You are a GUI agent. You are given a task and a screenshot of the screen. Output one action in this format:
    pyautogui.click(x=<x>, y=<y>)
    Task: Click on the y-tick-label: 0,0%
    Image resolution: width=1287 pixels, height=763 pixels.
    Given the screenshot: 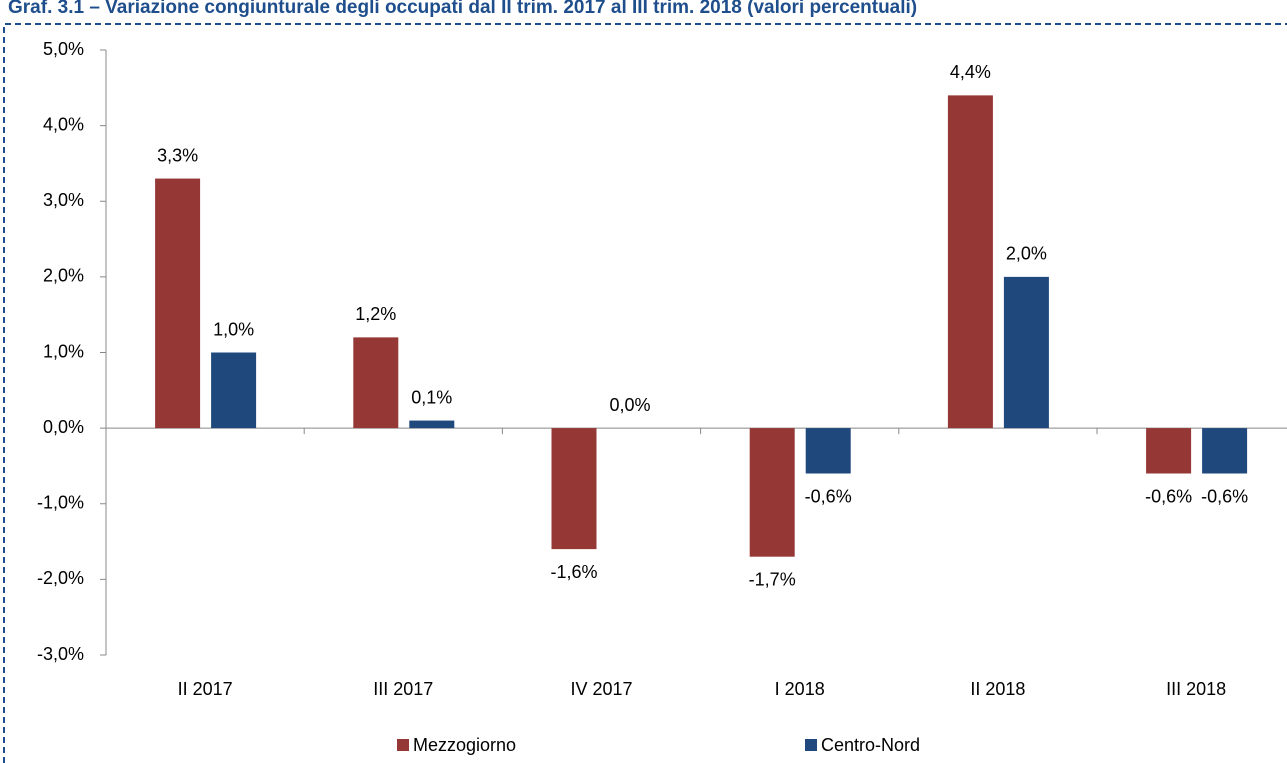 What is the action you would take?
    pyautogui.click(x=63, y=427)
    